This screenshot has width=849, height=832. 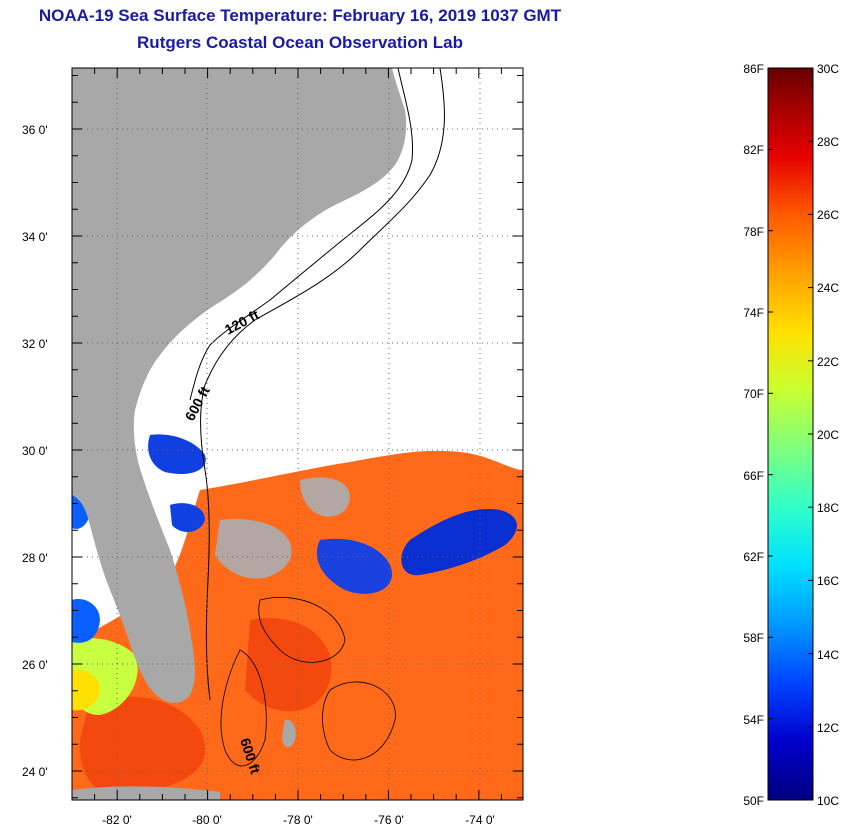 What do you see at coordinates (753, 232) in the screenshot?
I see `cb-f-78: 78F` at bounding box center [753, 232].